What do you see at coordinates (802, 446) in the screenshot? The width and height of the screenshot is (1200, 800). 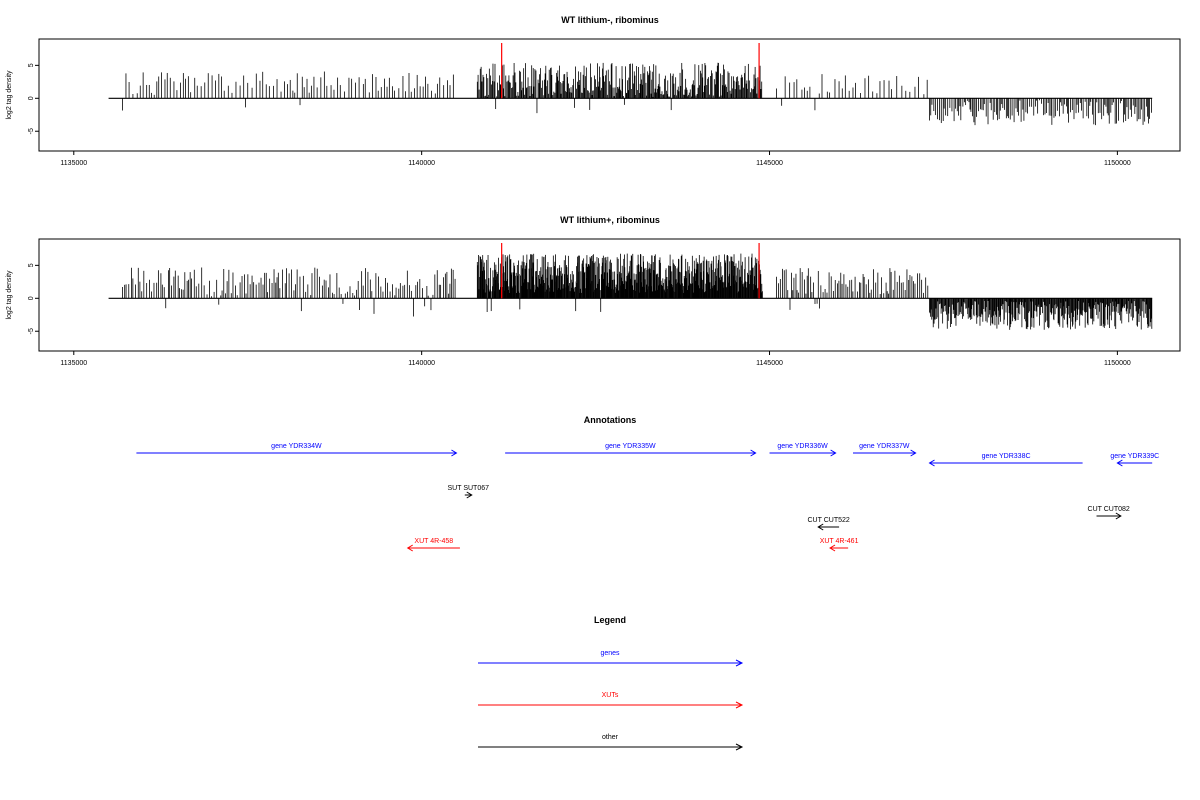 I see `feature-label: gene YDR336W` at bounding box center [802, 446].